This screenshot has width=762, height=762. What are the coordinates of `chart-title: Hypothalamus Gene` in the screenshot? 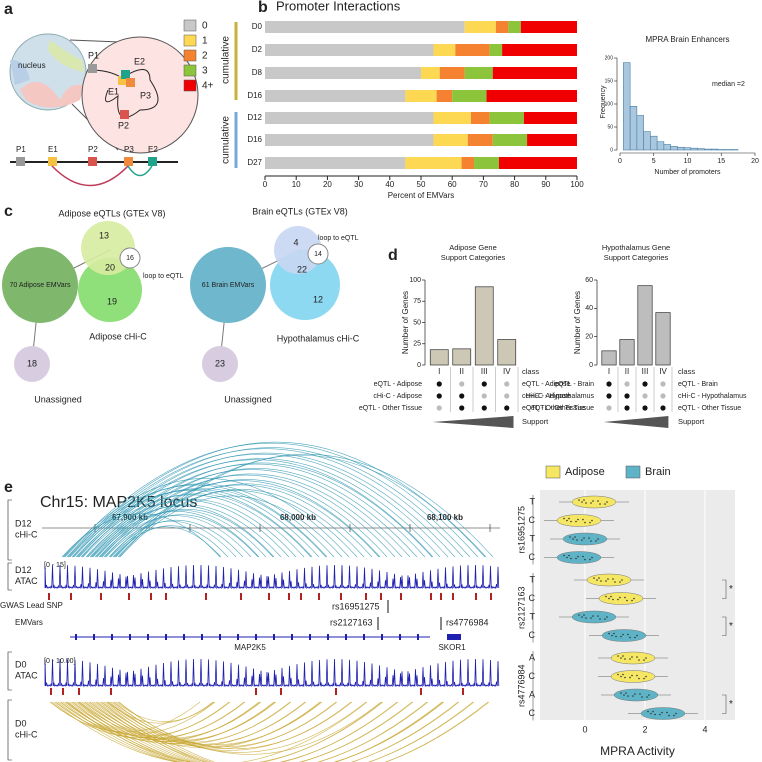 It's located at (636, 247).